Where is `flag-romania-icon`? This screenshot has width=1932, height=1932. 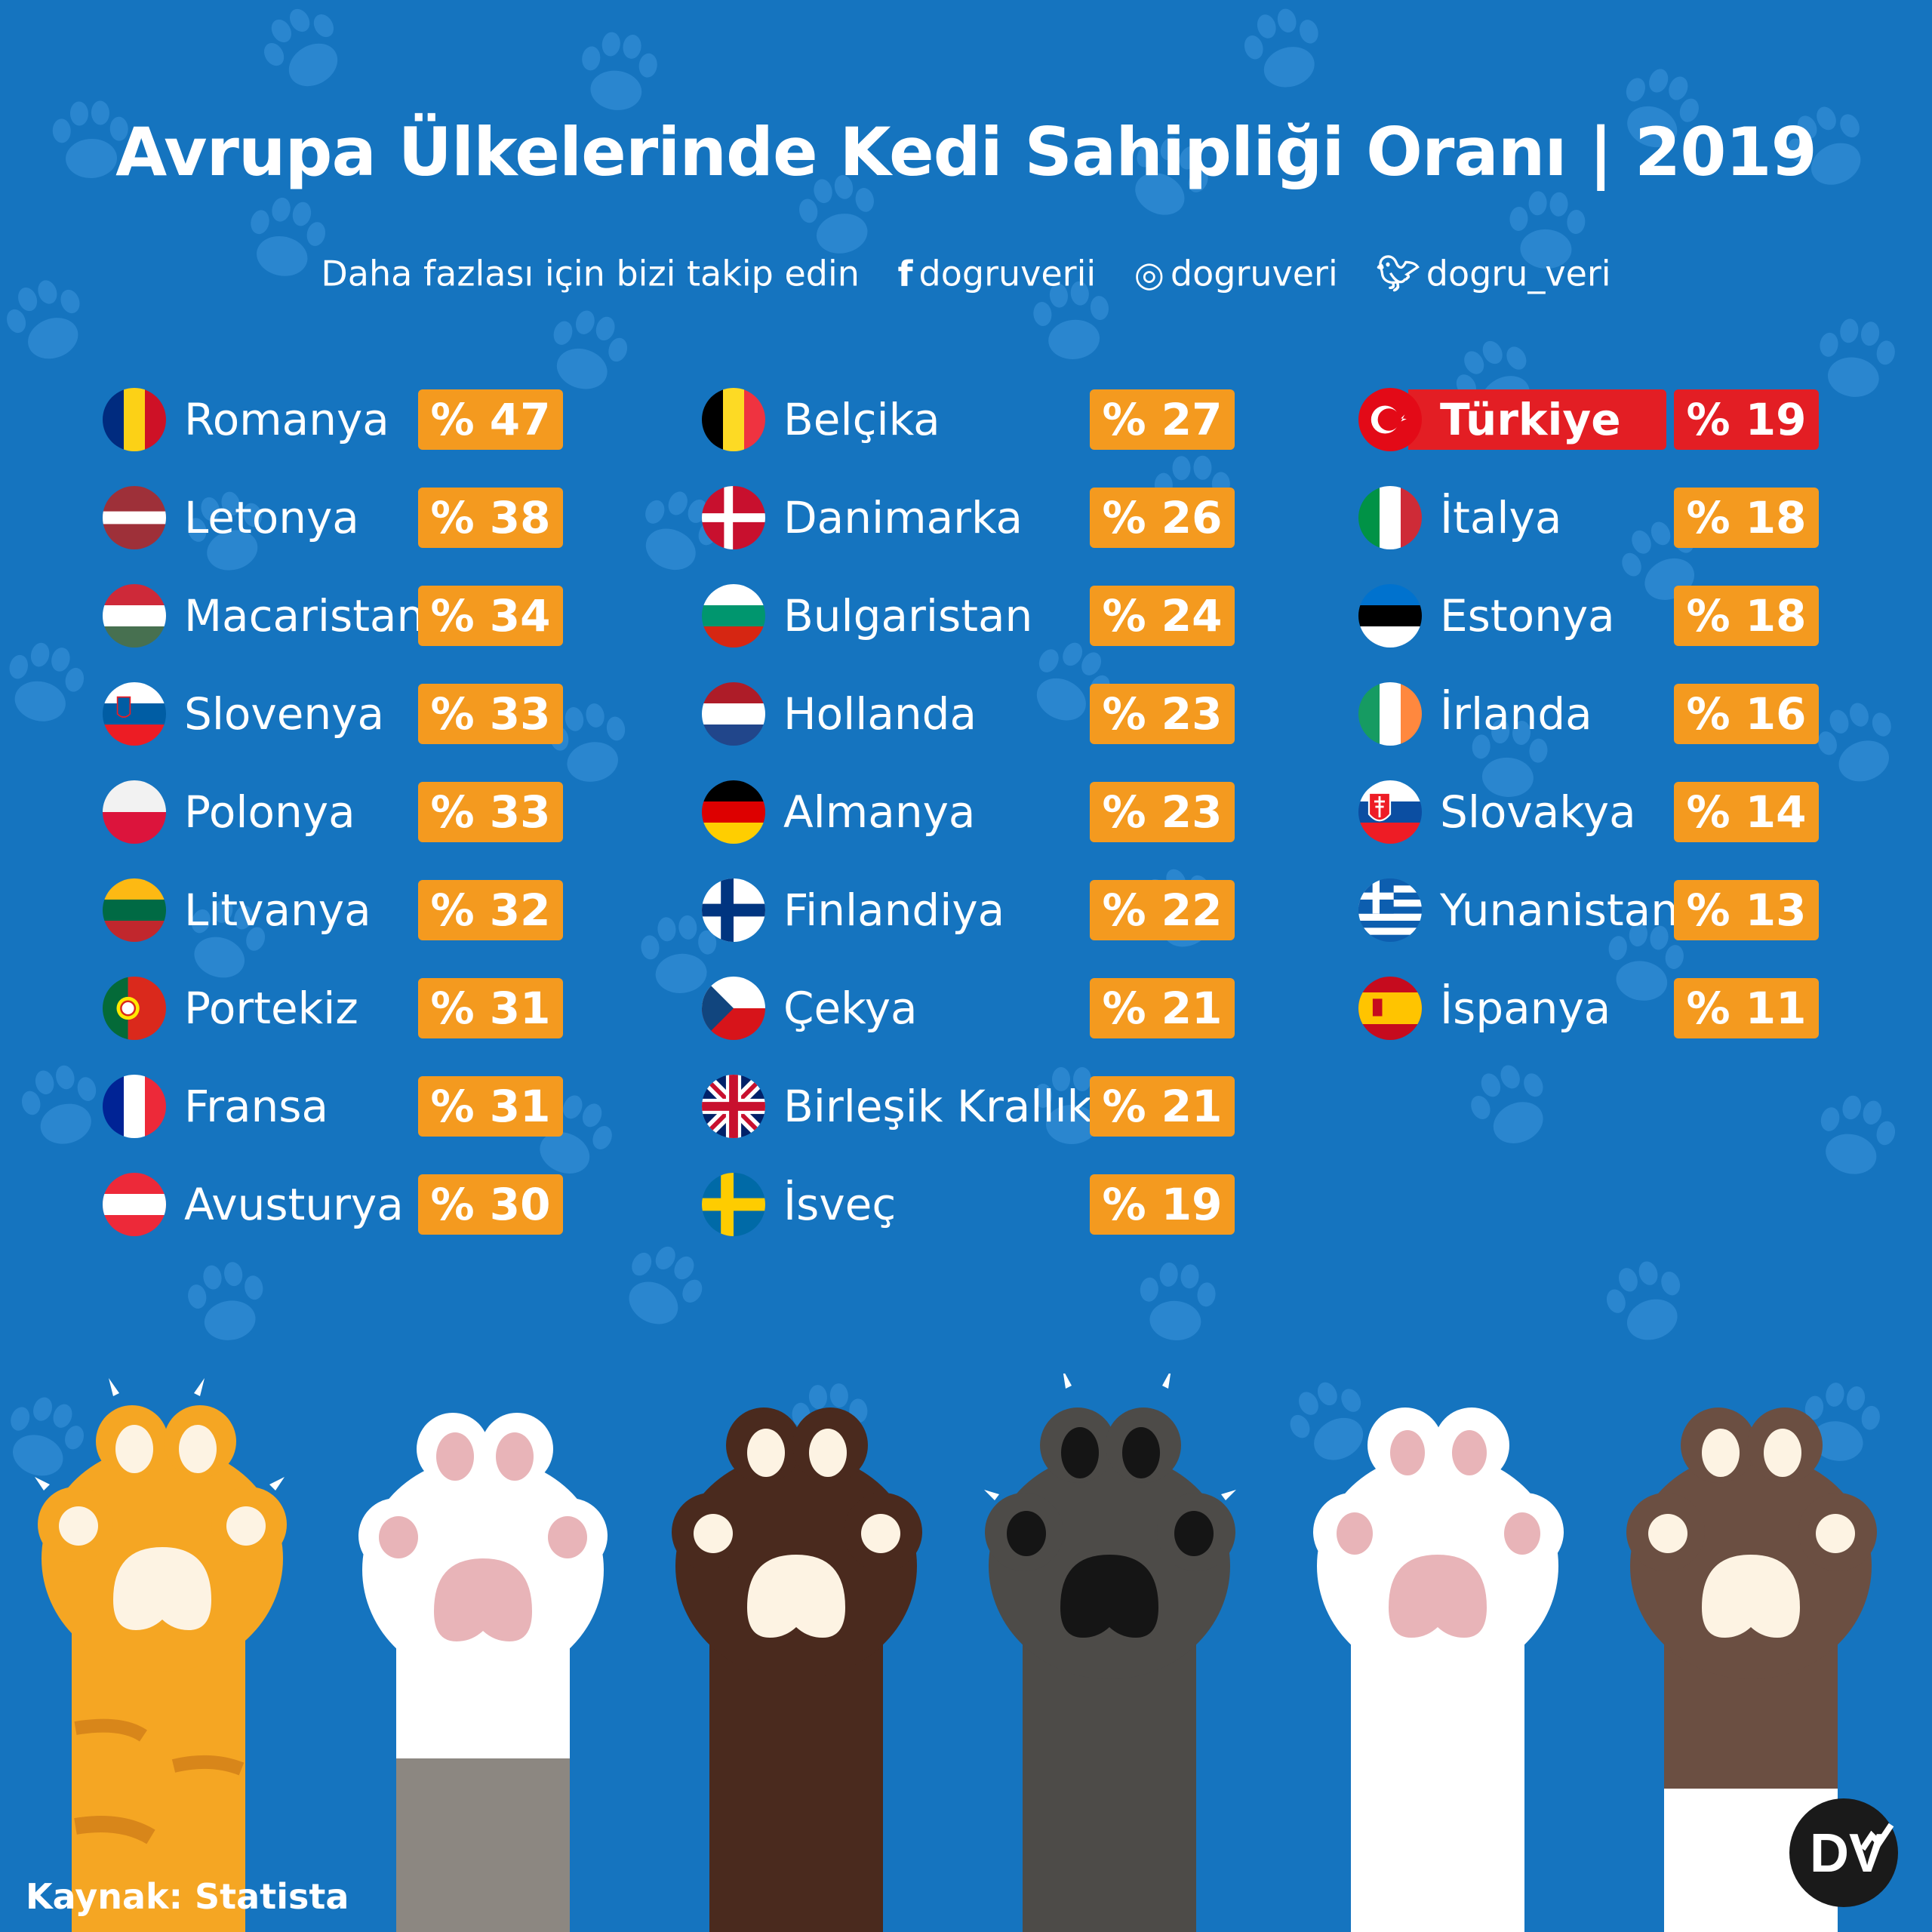 flag-romania-icon is located at coordinates (134, 419).